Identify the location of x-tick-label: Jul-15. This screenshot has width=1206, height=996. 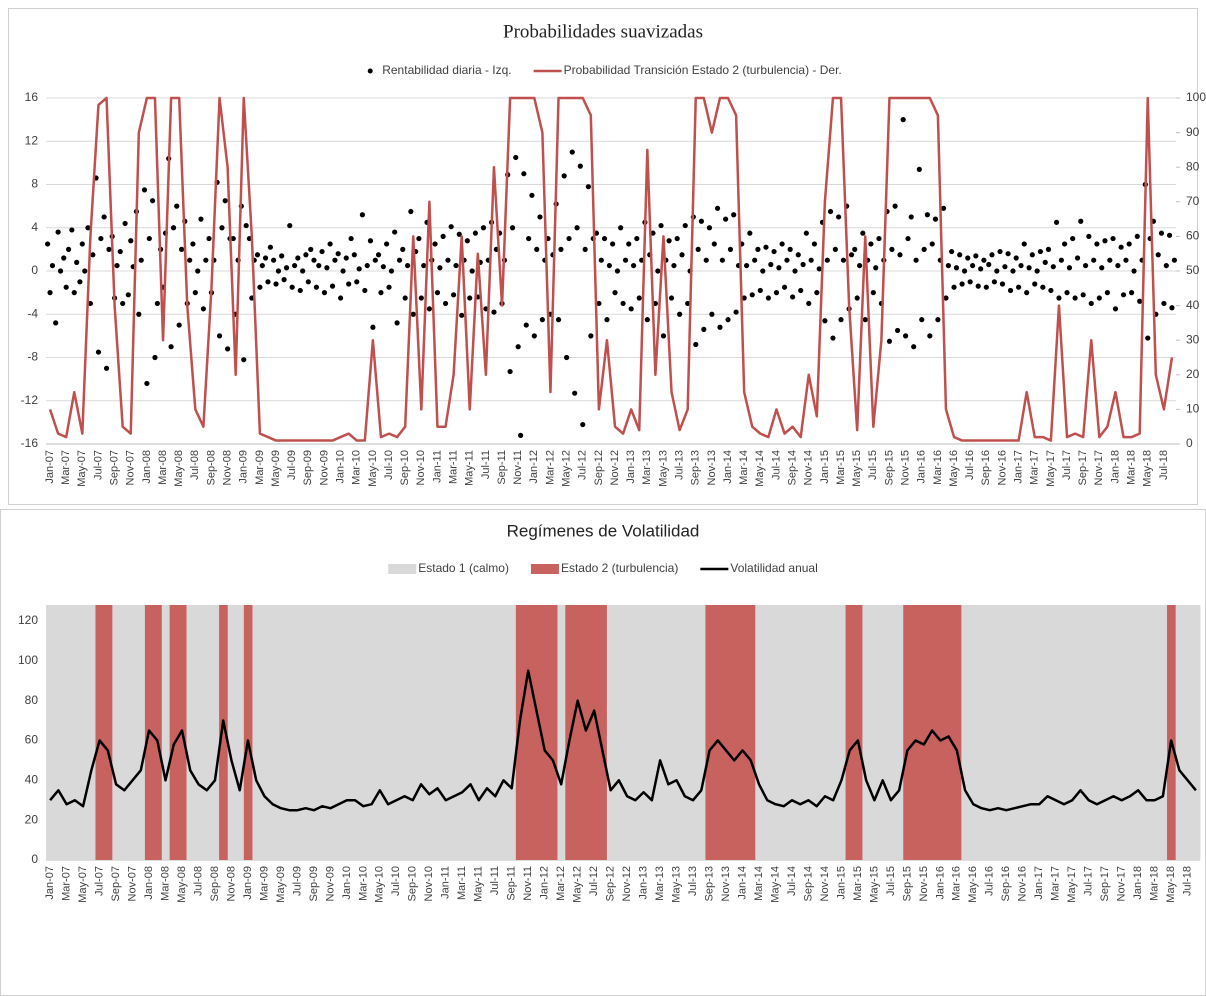
(873, 465).